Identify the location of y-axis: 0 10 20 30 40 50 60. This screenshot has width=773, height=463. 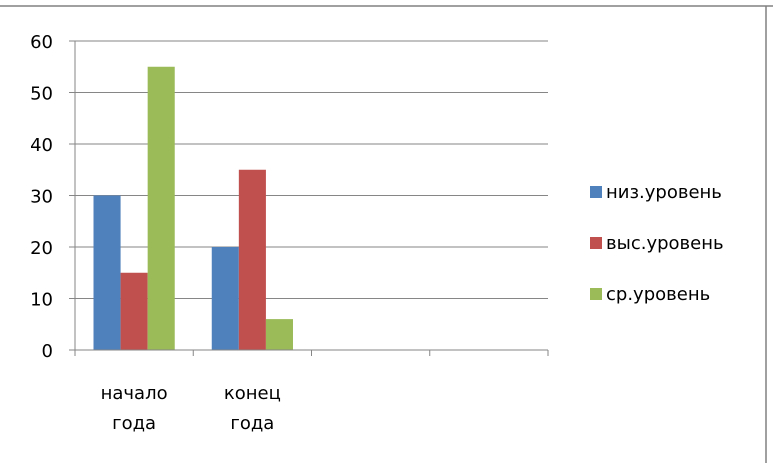
(53, 197).